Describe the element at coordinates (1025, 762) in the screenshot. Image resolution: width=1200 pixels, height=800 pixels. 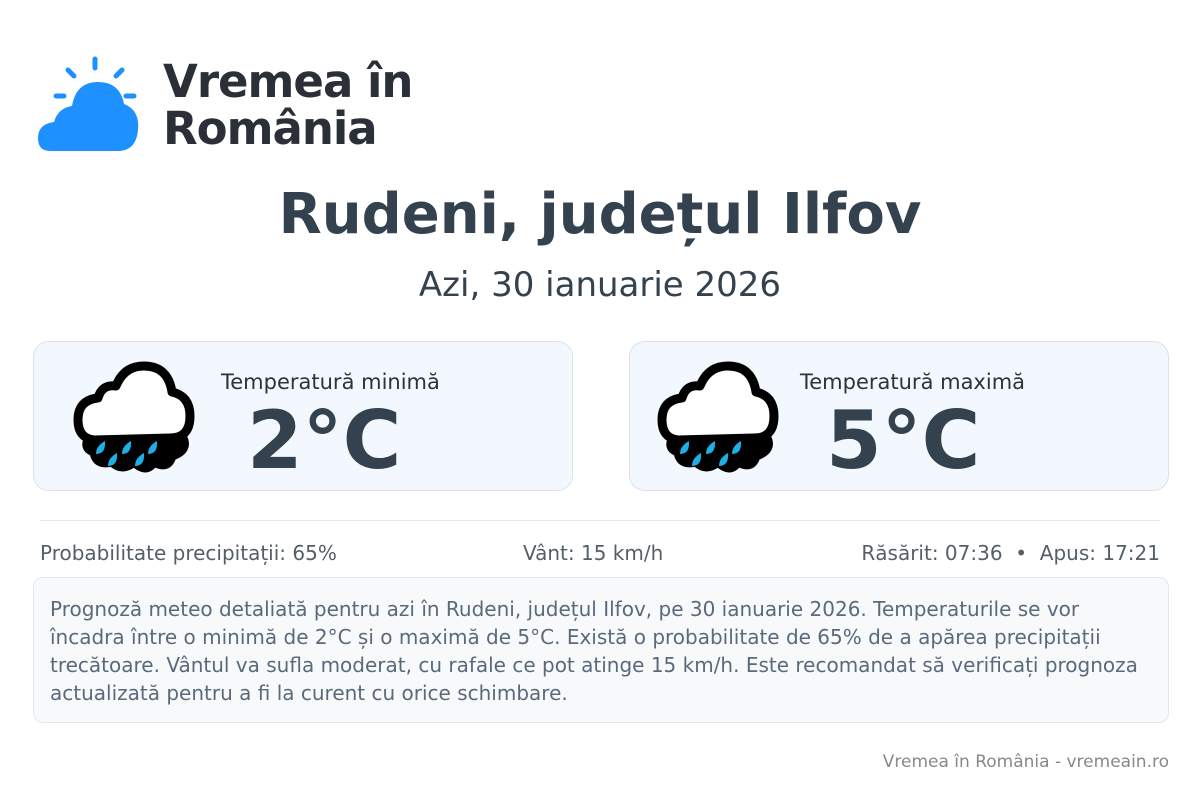
I see `footer-credit: Vremea în România - vremeain.ro` at that location.